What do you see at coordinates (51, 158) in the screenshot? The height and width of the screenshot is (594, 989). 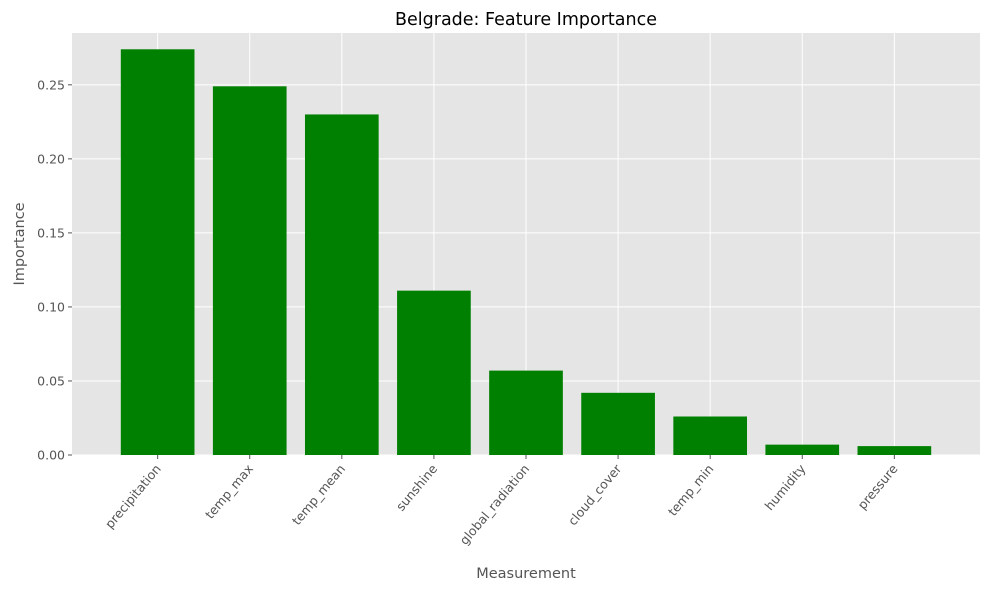 I see `y-tick-label: 0.20` at bounding box center [51, 158].